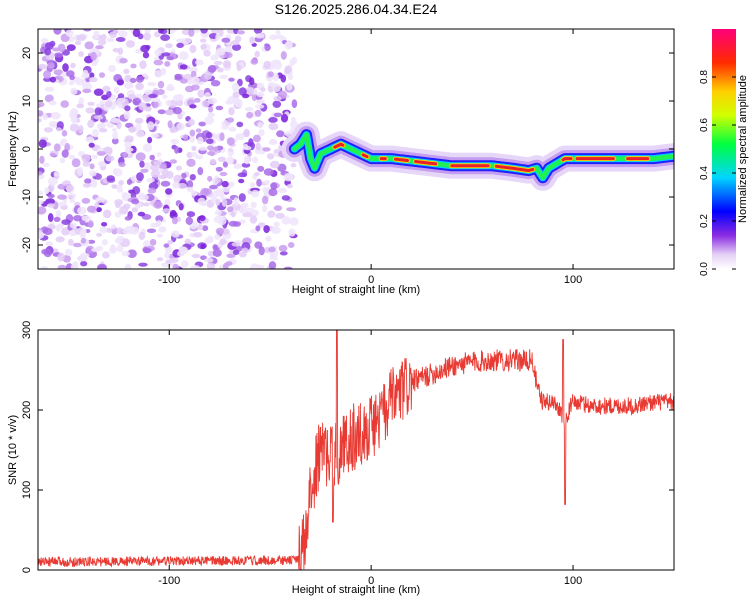 The height and width of the screenshot is (600, 750). What do you see at coordinates (27, 330) in the screenshot?
I see `y-tick-label-bottom: 300` at bounding box center [27, 330].